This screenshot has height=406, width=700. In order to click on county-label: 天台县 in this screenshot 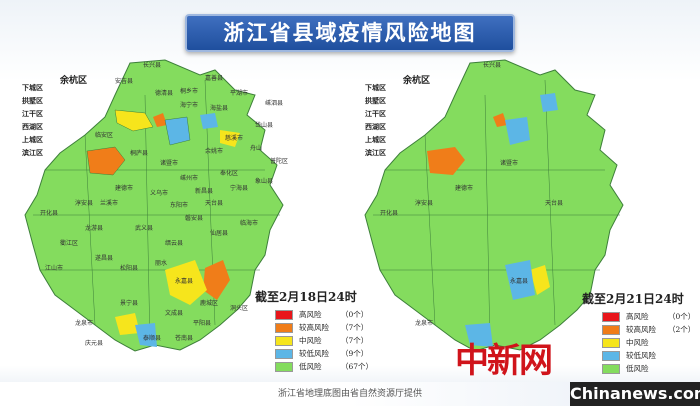, I will do `click(554, 203)`.